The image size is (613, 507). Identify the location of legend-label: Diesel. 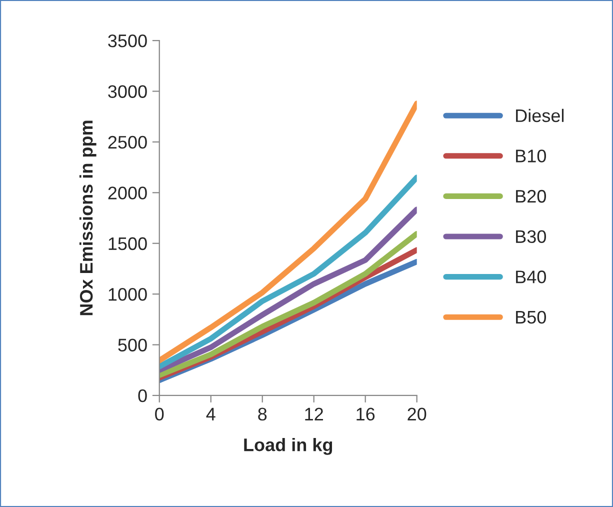
(540, 115).